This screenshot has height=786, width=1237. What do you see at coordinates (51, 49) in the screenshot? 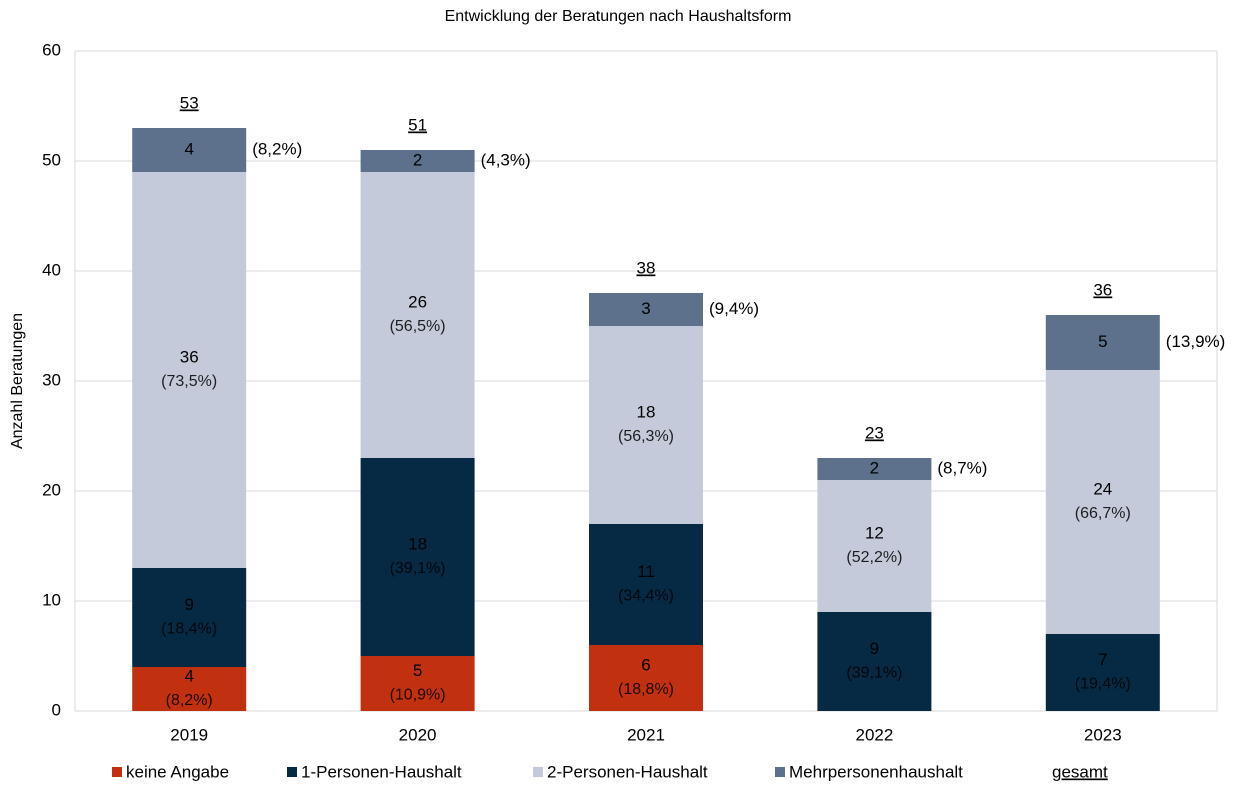
I see `y-tick-label: 60` at bounding box center [51, 49].